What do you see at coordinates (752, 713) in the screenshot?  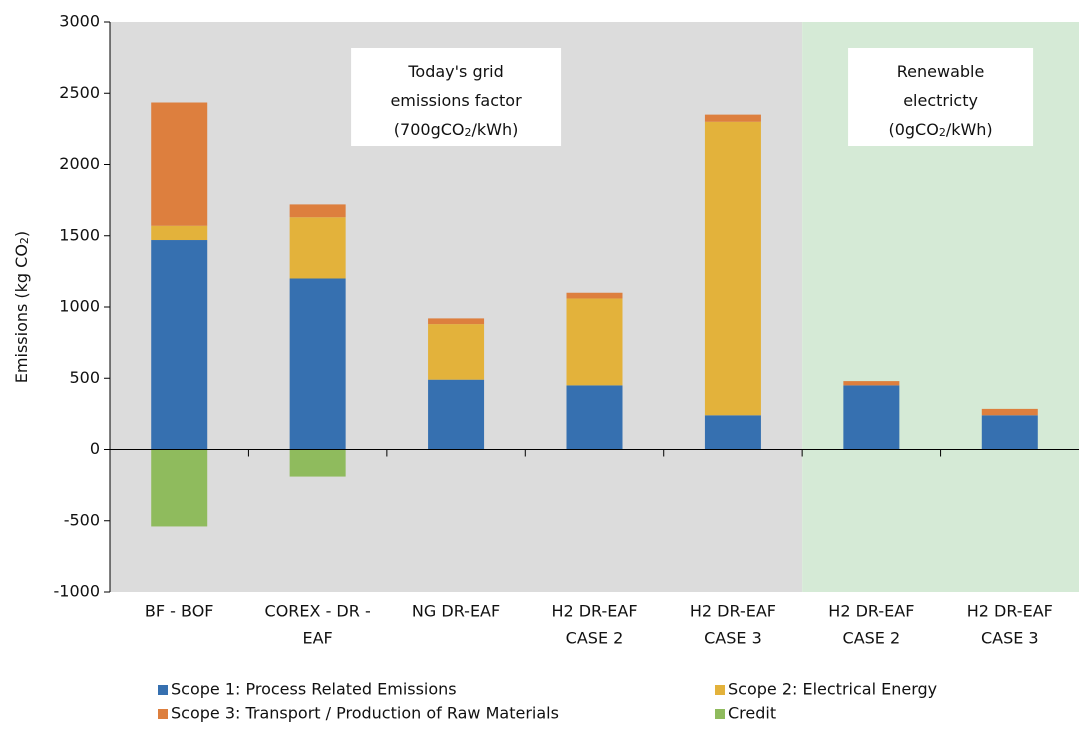 I see `legend-label: Credit` at bounding box center [752, 713].